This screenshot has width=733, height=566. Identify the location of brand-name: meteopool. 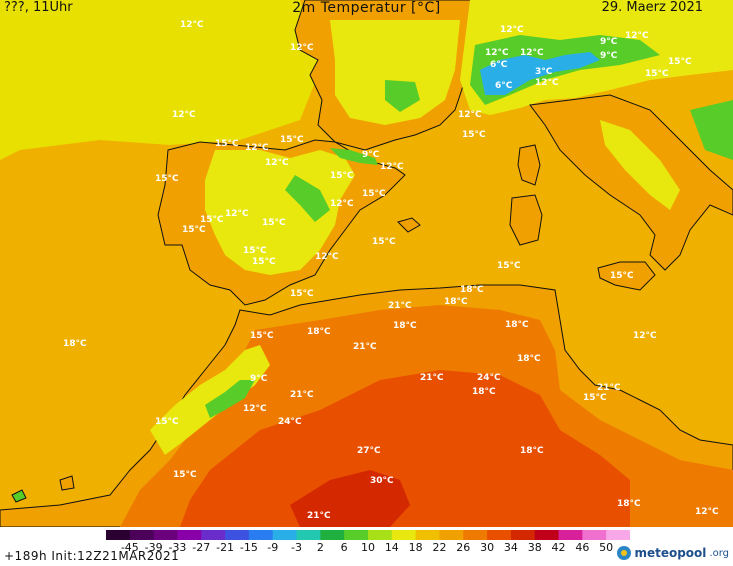
(670, 553).